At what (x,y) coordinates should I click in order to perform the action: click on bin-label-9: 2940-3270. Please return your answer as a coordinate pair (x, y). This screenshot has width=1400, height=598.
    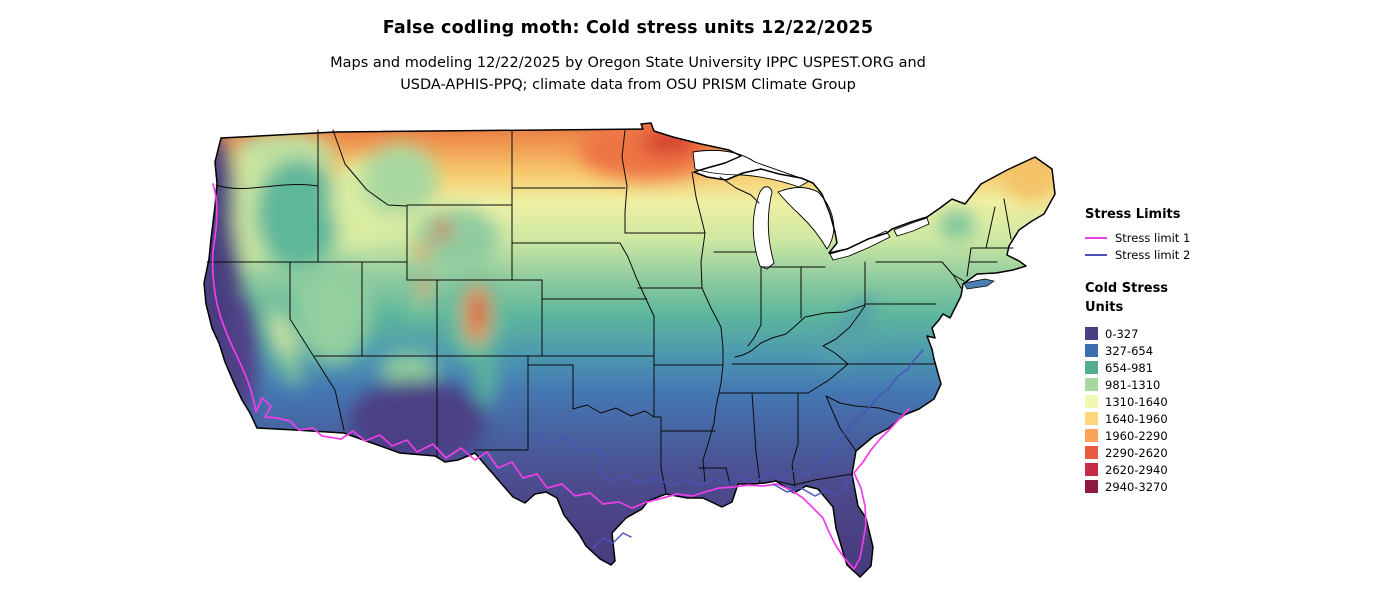
    Looking at the image, I should click on (1136, 486).